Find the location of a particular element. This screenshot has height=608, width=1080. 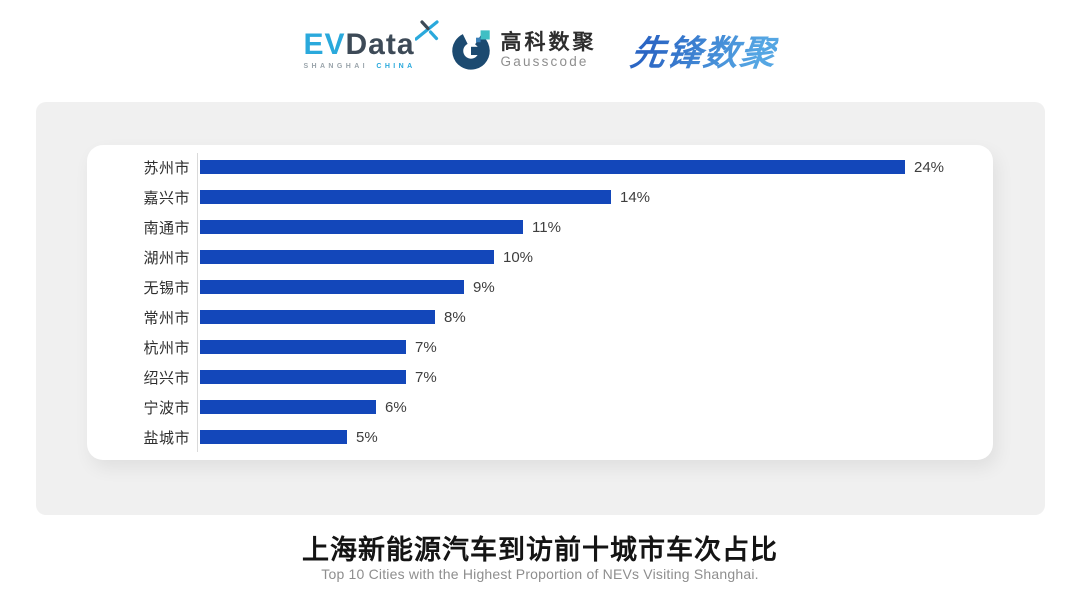

value-label: 24% is located at coordinates (929, 167).